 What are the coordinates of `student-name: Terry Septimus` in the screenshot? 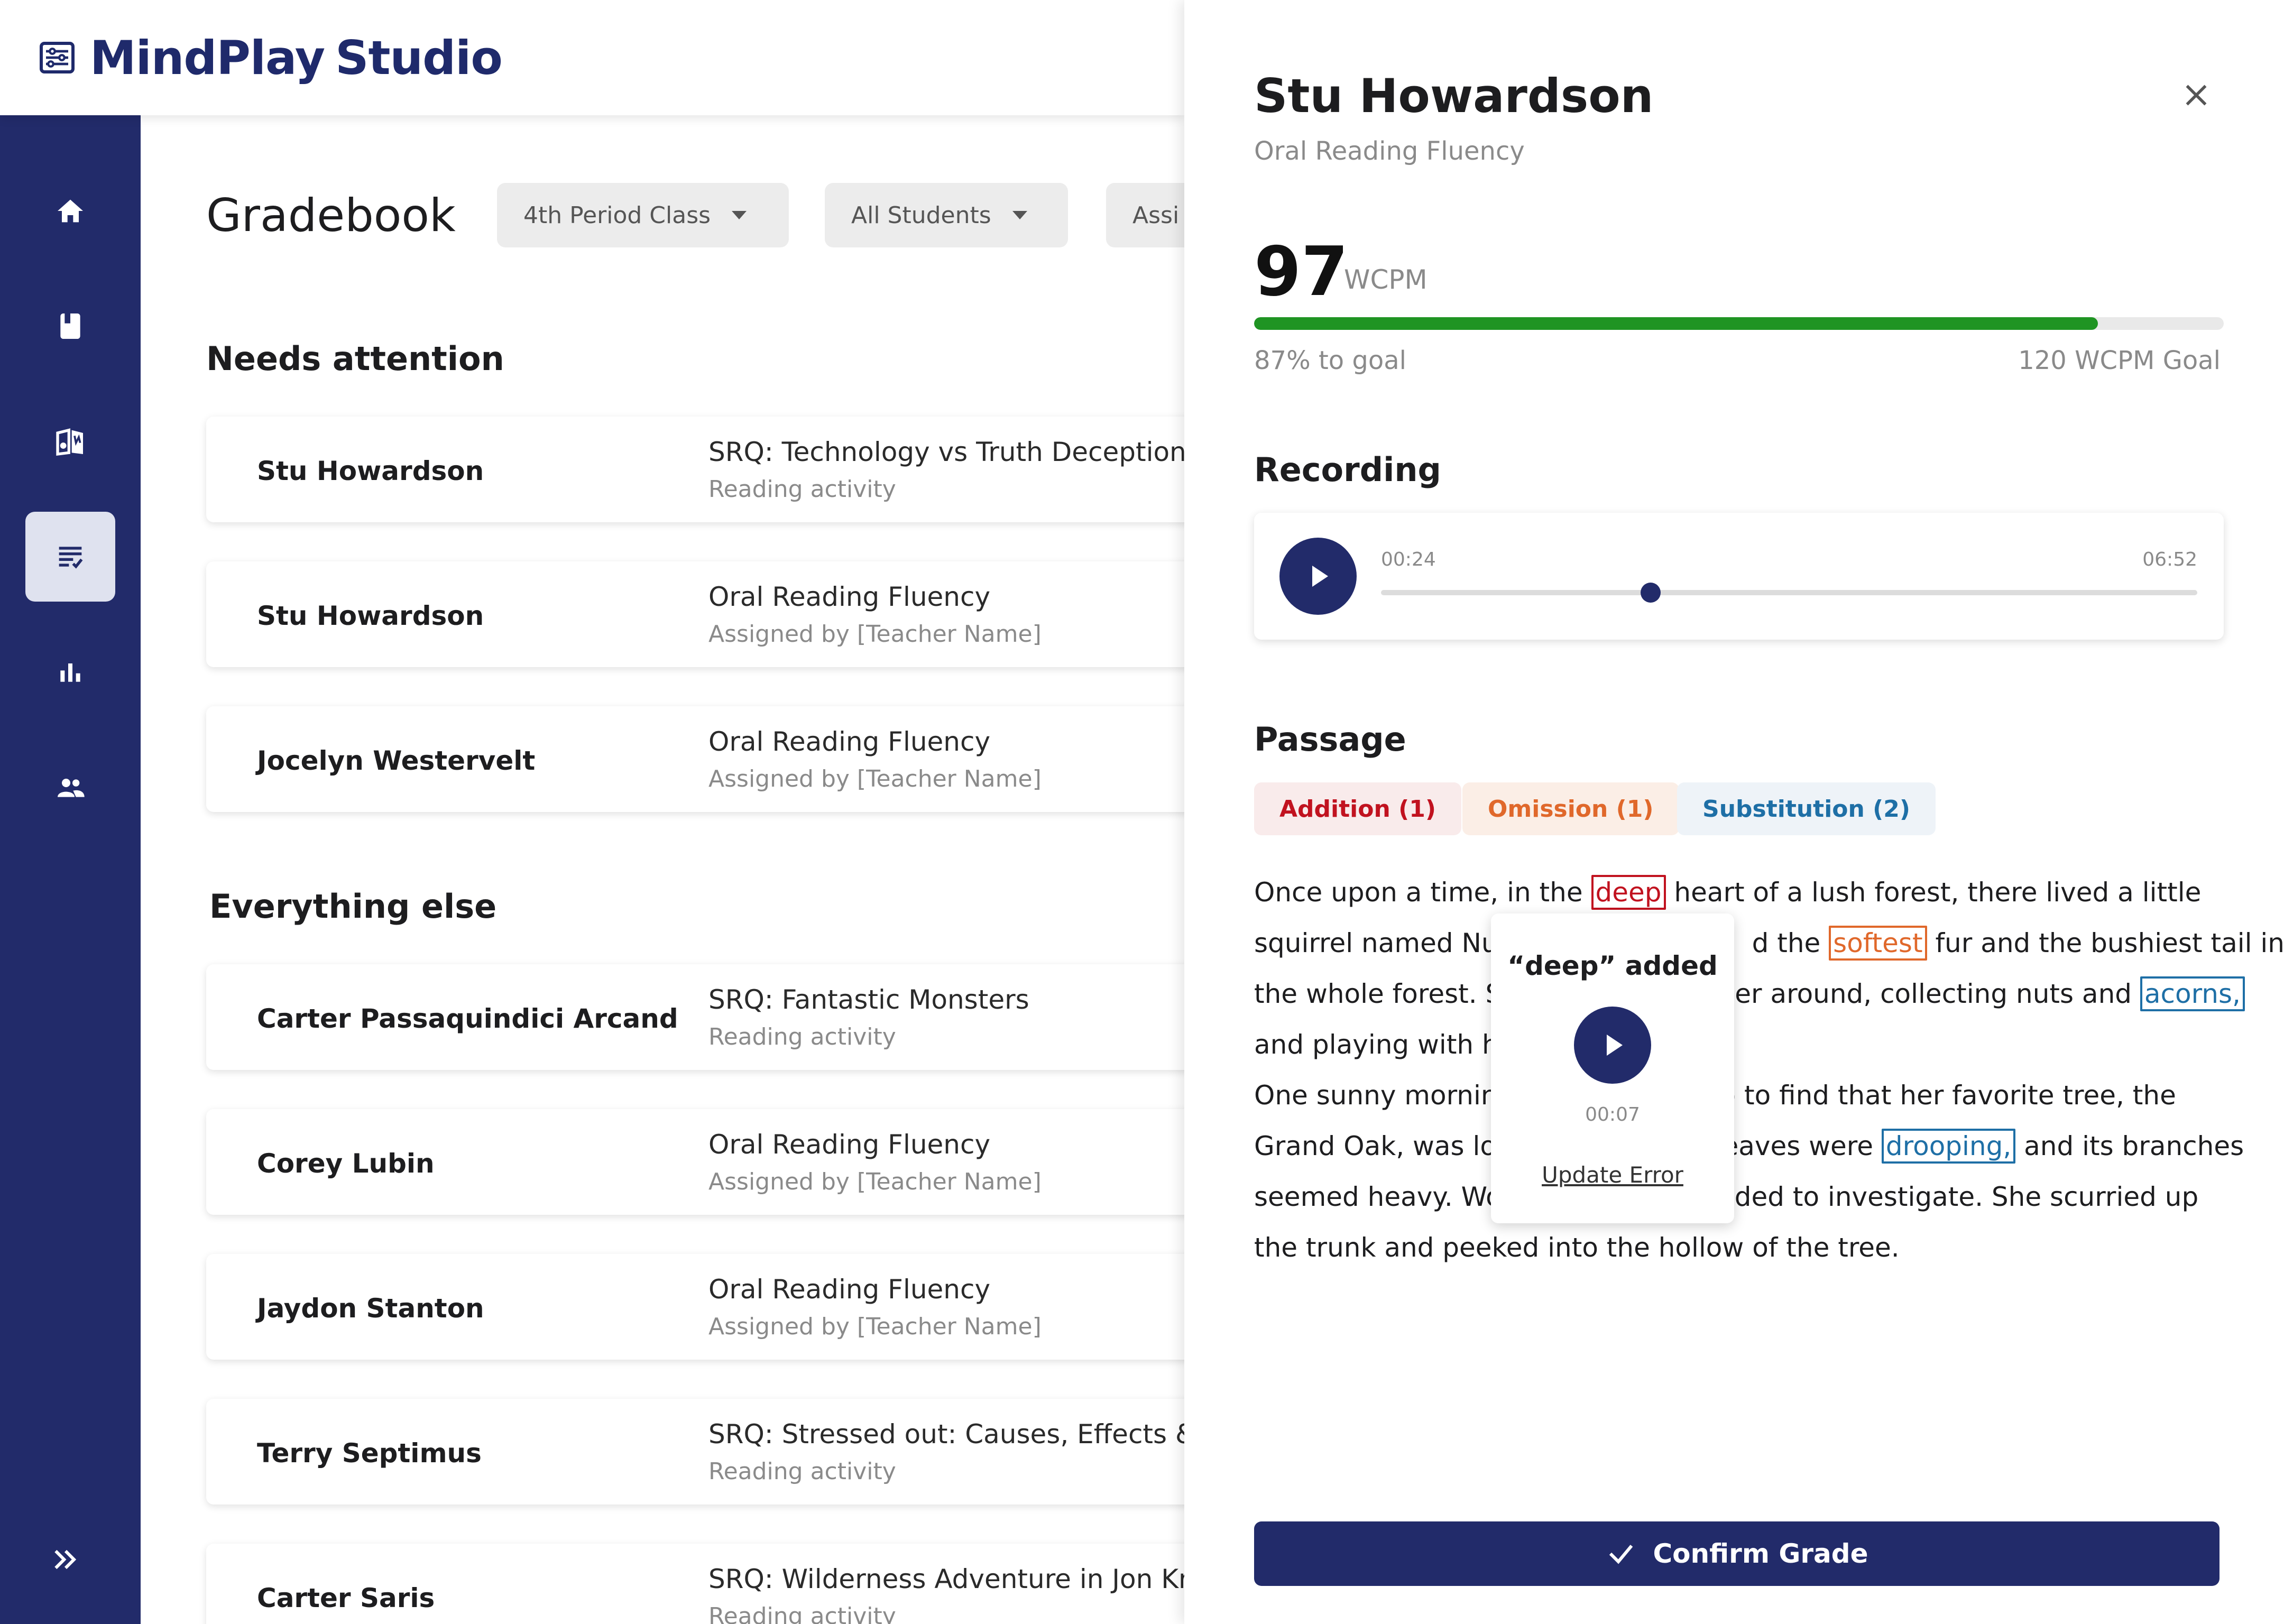 It's located at (369, 1453).